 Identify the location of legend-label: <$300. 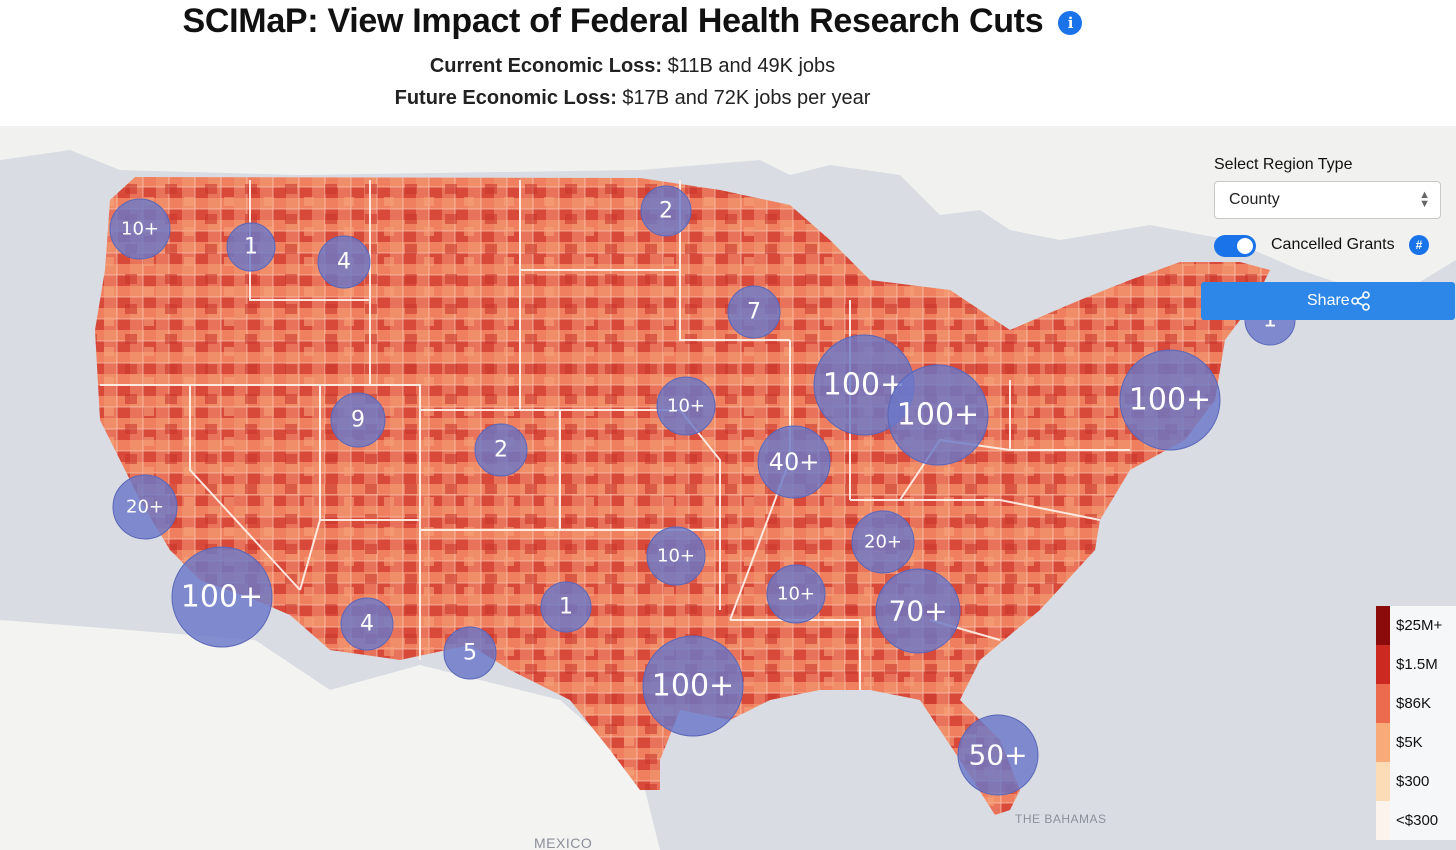
(1417, 820).